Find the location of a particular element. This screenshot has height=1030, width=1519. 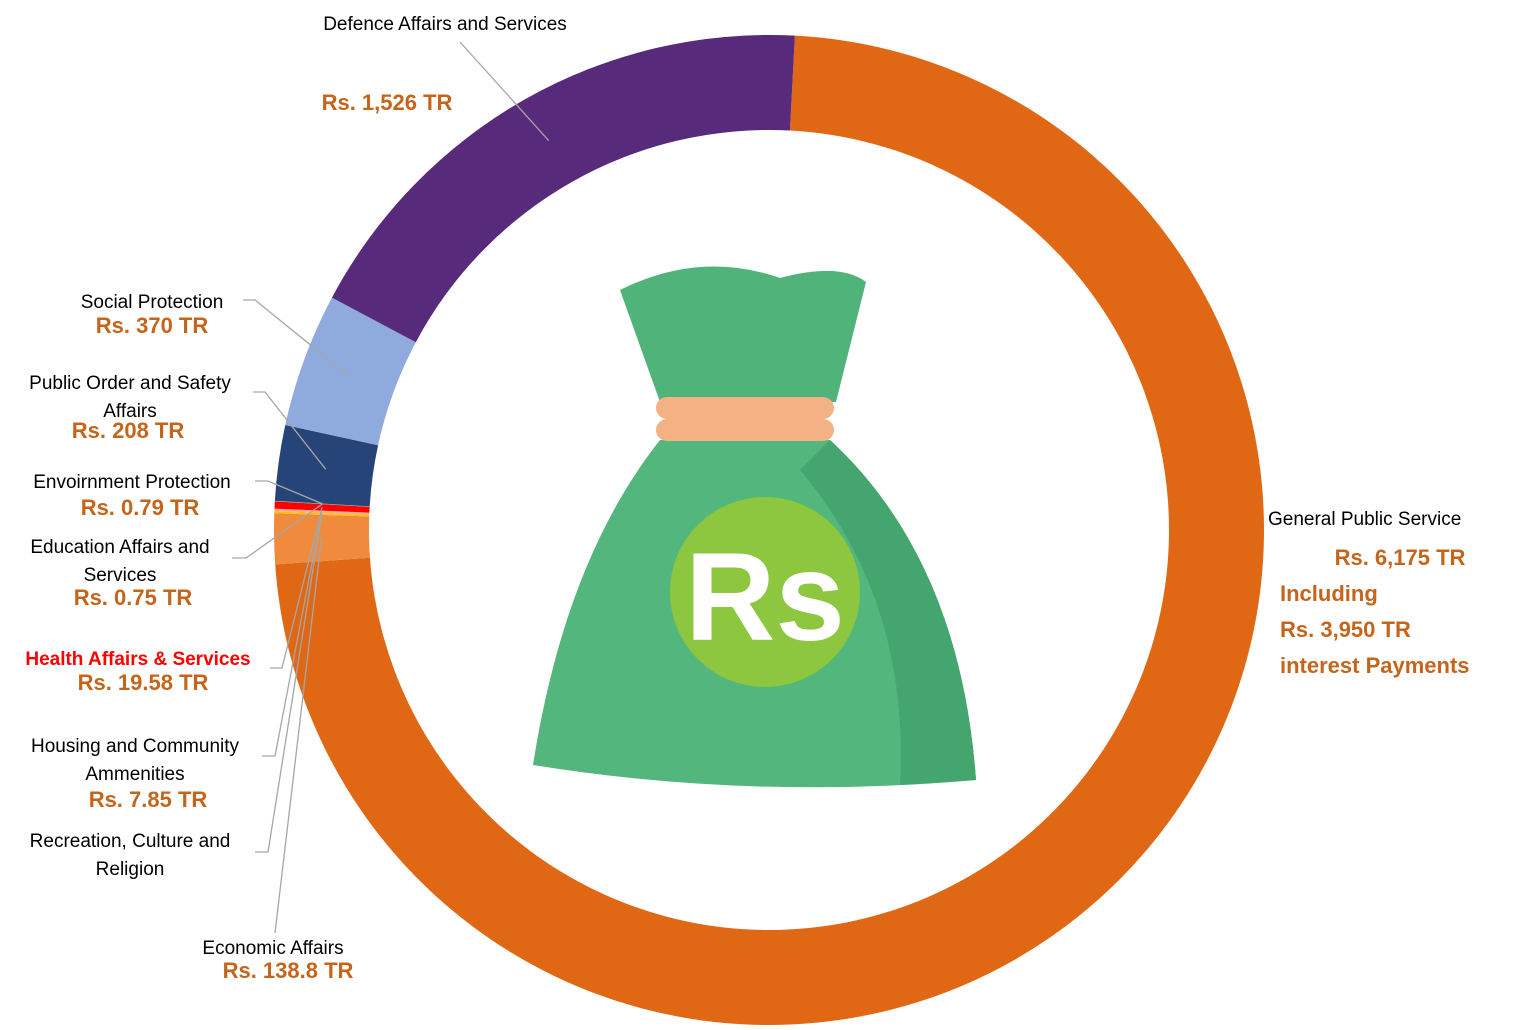

annotation: Rs. 3,950 TR is located at coordinates (1345, 629).